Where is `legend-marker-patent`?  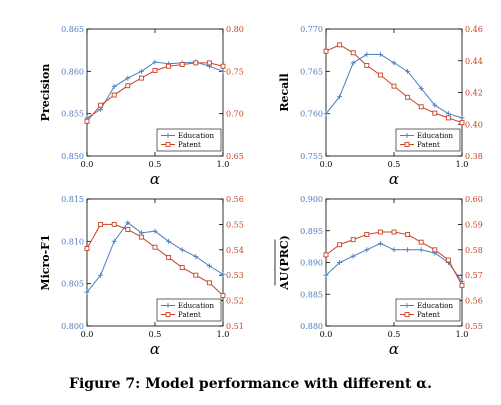 legend-marker-patent is located at coordinates (407, 144).